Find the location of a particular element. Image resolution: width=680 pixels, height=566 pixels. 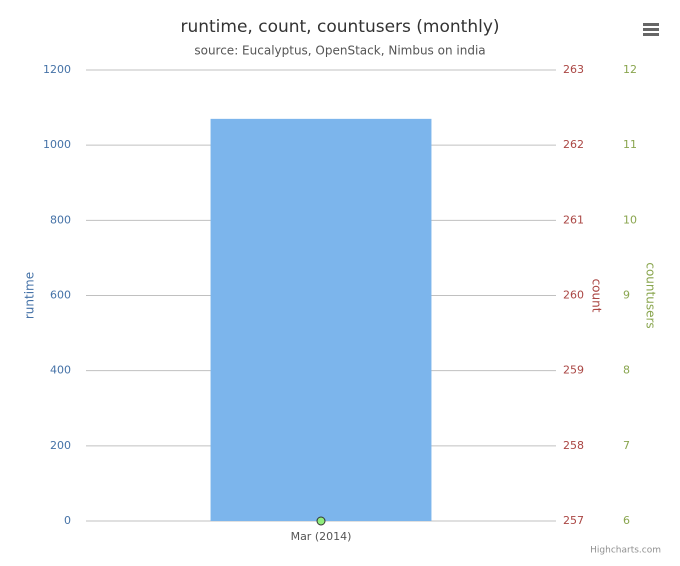

y3-tick-label: 11 is located at coordinates (630, 144).